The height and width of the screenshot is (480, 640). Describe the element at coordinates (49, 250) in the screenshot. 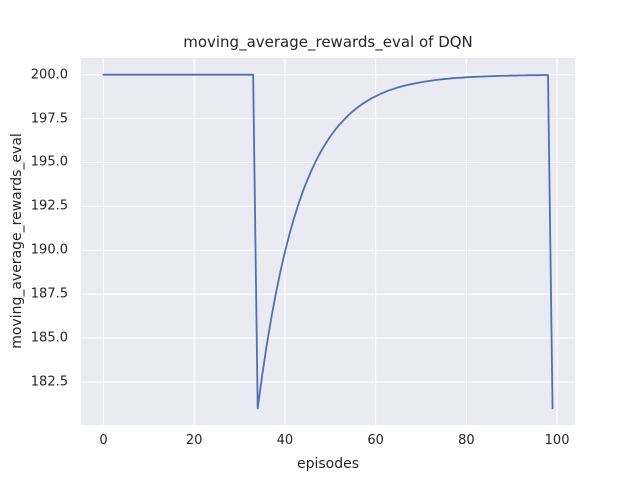

I see `y-tick-label: 190.0` at that location.